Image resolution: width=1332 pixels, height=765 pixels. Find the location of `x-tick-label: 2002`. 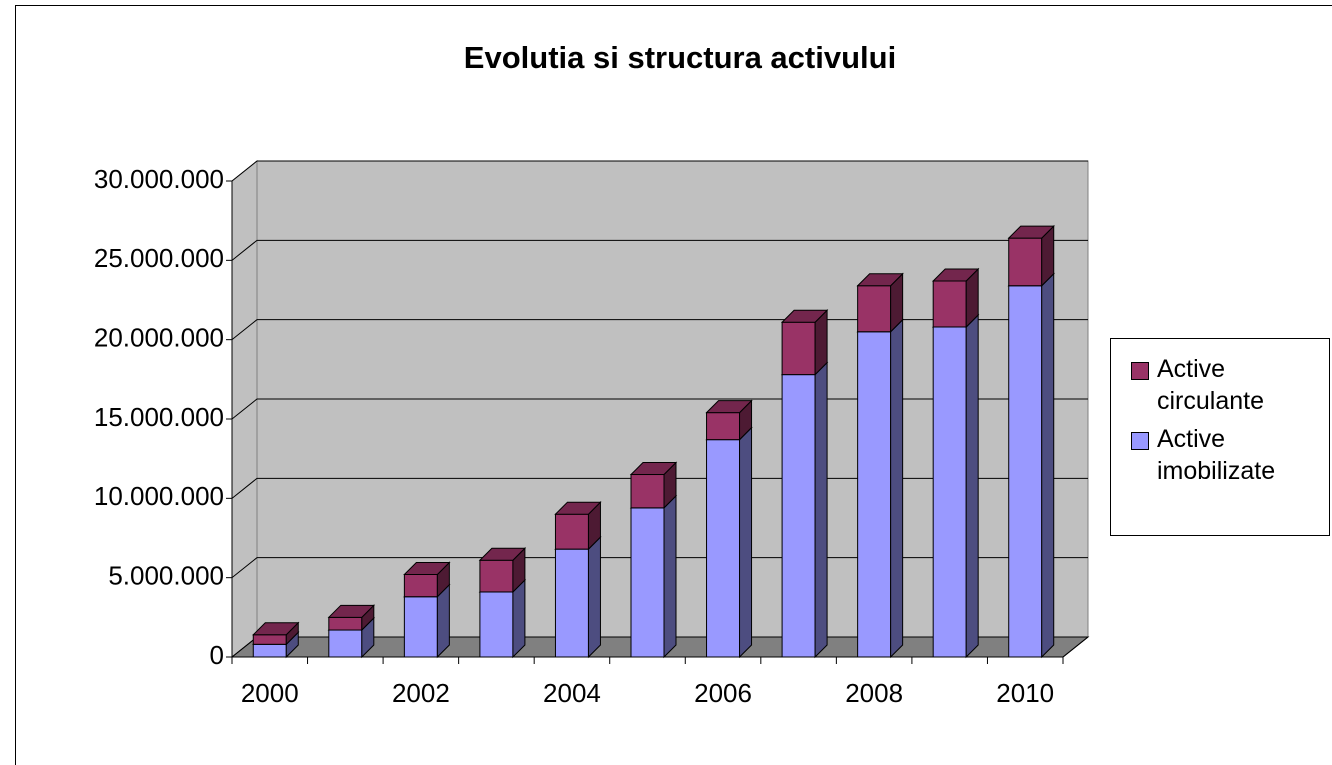

x-tick-label: 2002 is located at coordinates (421, 693).